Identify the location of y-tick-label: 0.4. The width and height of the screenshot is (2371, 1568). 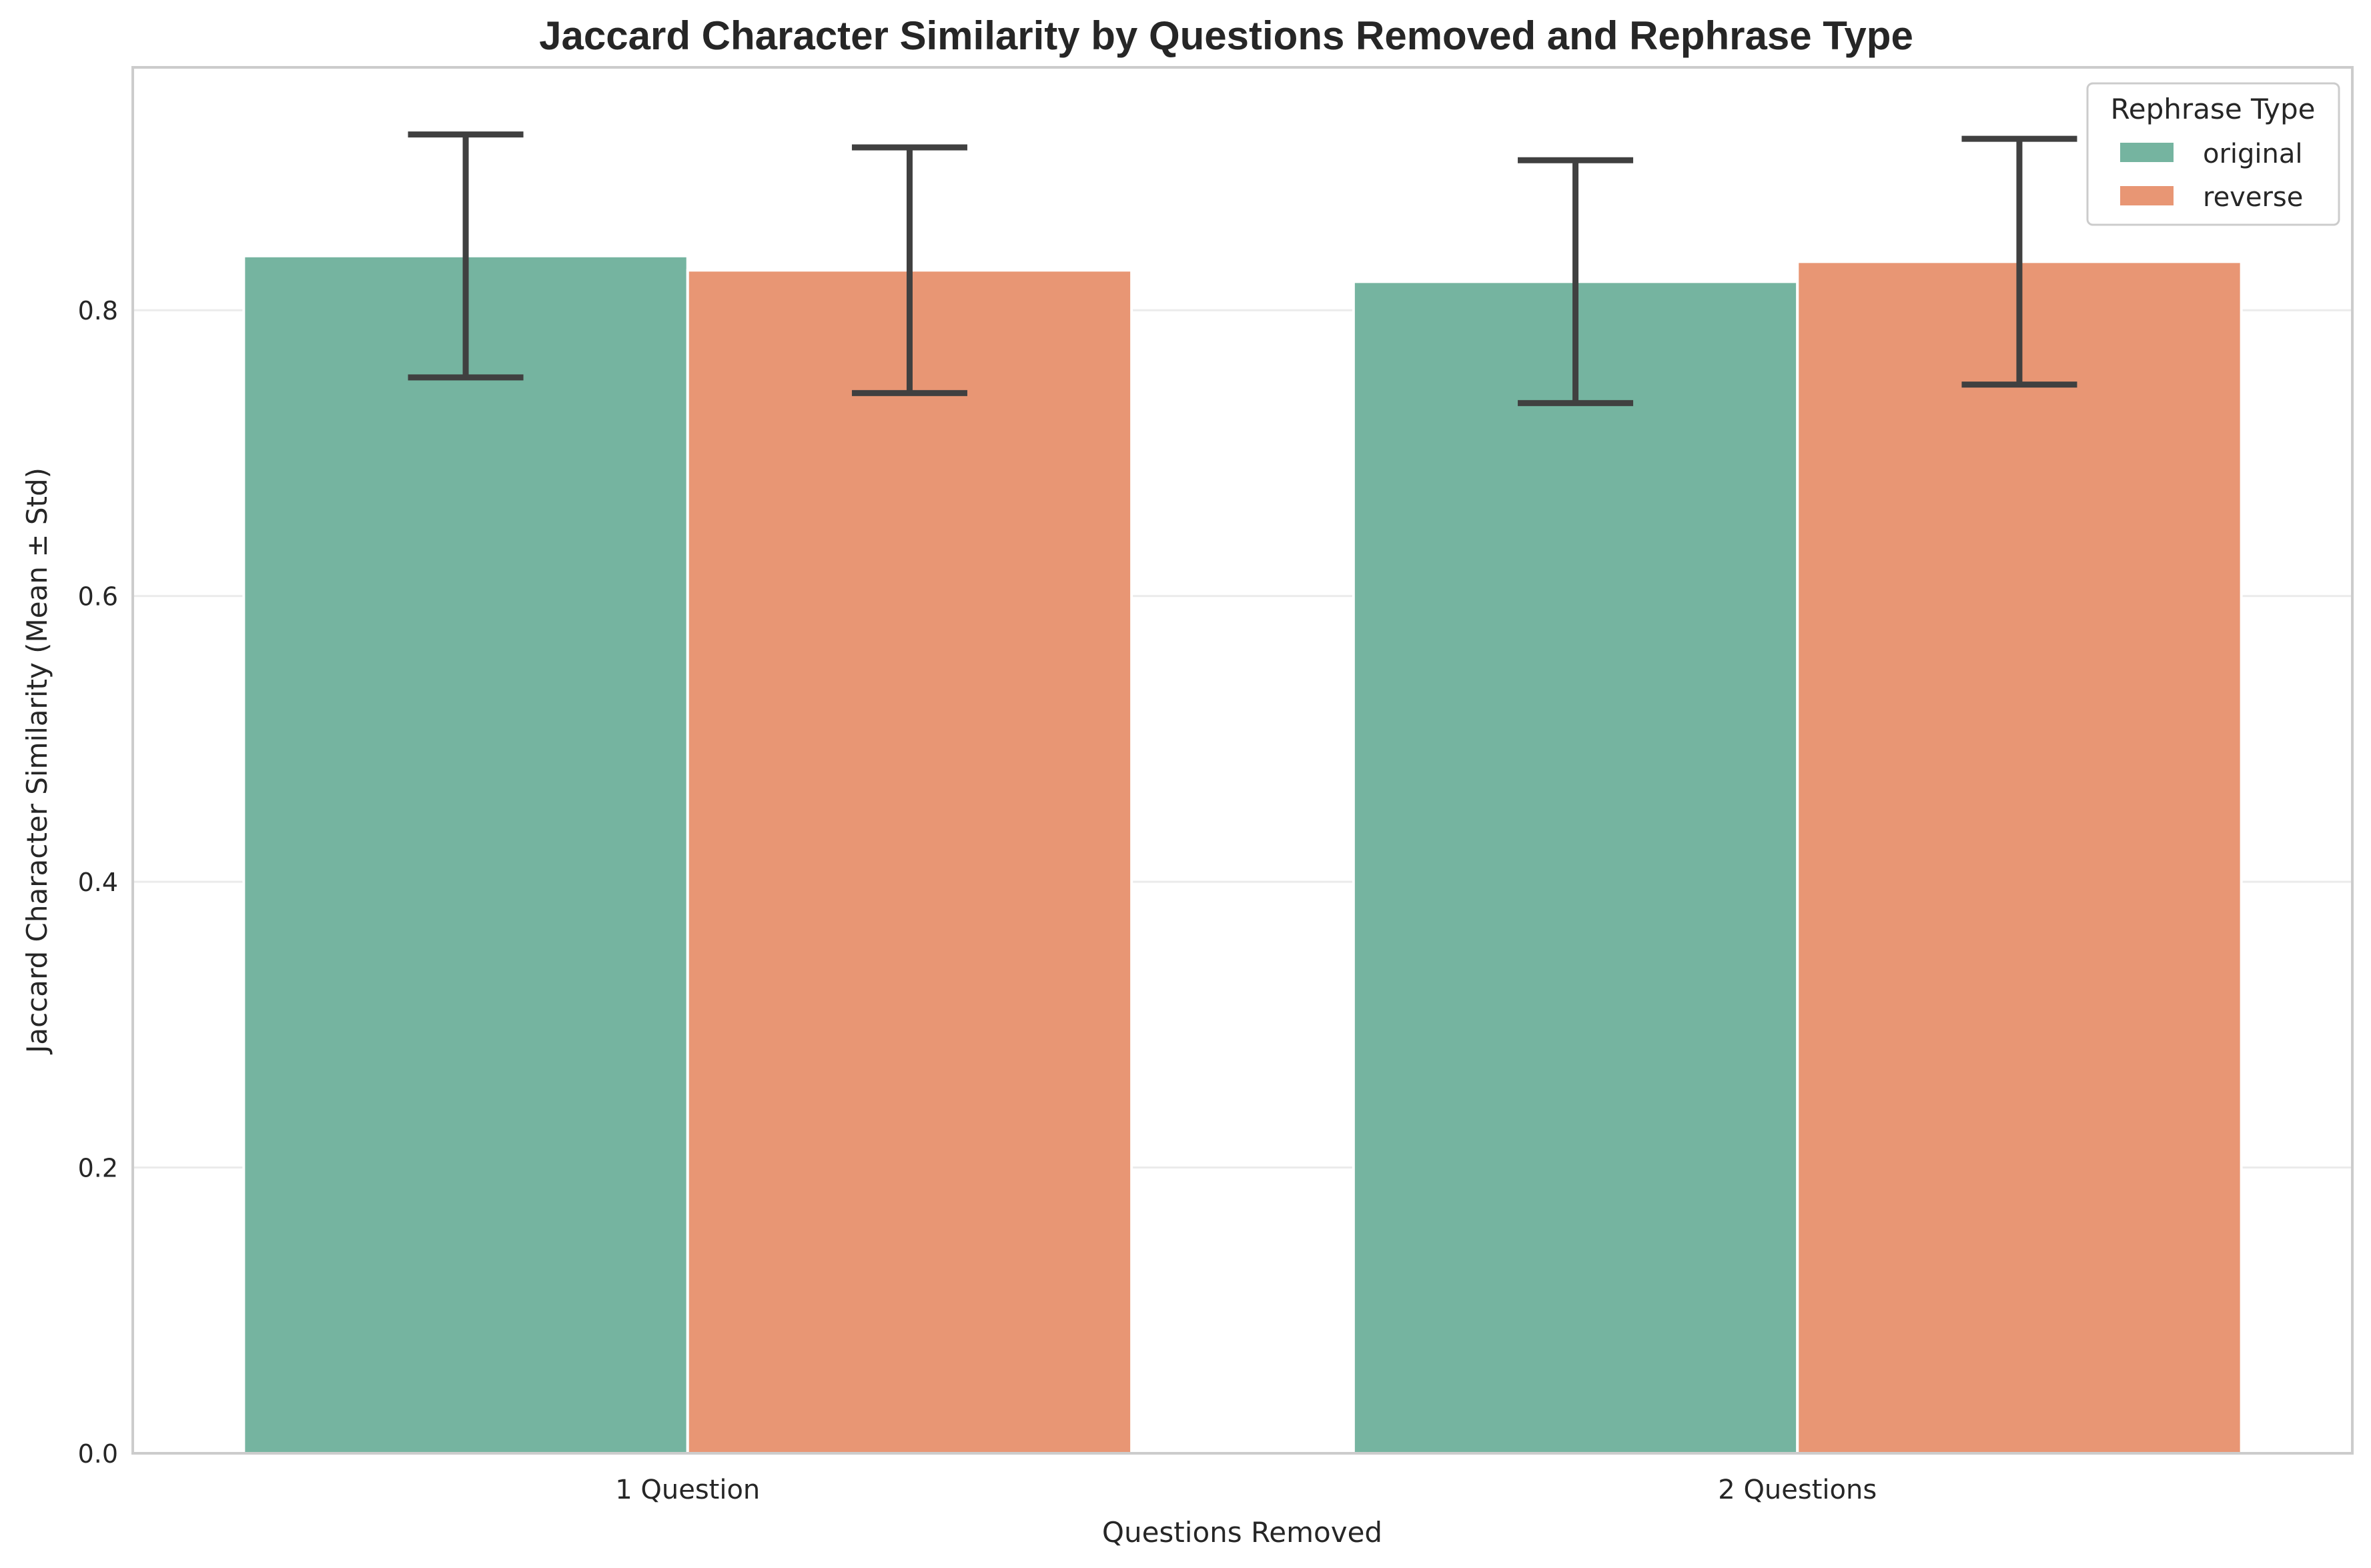
(98, 882).